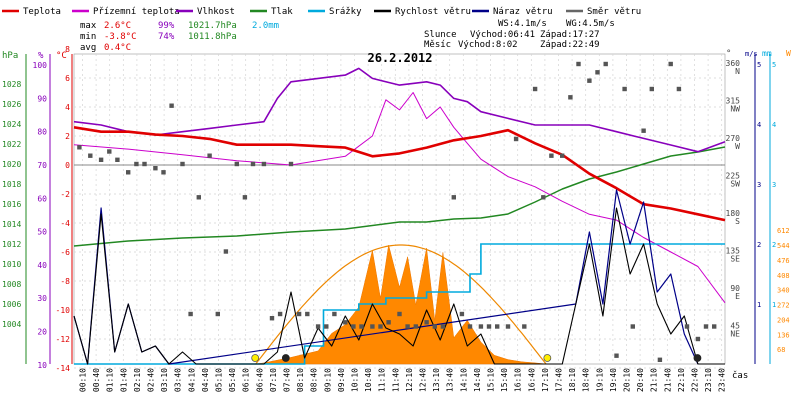  What do you see at coordinates (137, 380) in the screenshot?
I see `x-tick: 02:10` at bounding box center [137, 380].